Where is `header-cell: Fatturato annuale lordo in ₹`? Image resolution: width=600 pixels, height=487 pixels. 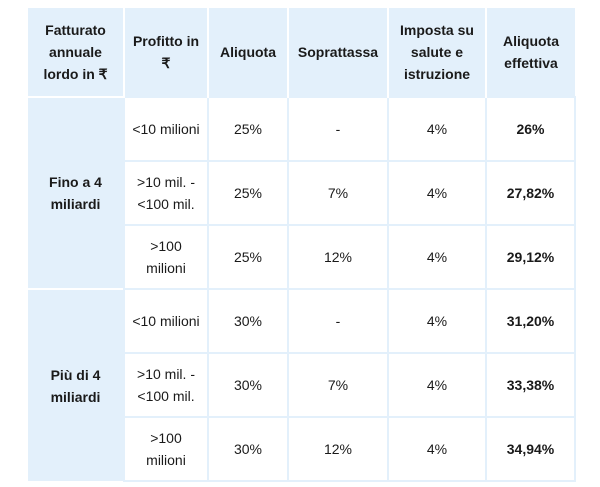 header-cell: Fatturato annuale lordo in ₹ is located at coordinates (76, 52).